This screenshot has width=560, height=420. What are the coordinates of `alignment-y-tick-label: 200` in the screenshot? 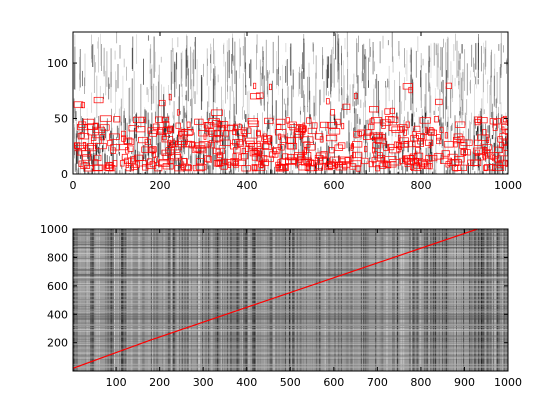 It's located at (57, 343).